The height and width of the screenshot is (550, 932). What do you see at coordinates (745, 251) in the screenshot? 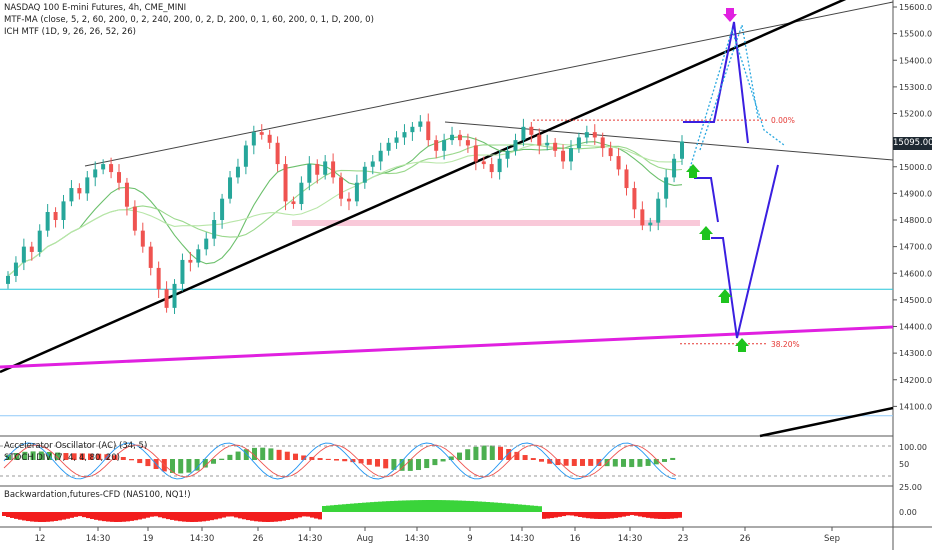
I see `forecast-path-lower` at bounding box center [745, 251].